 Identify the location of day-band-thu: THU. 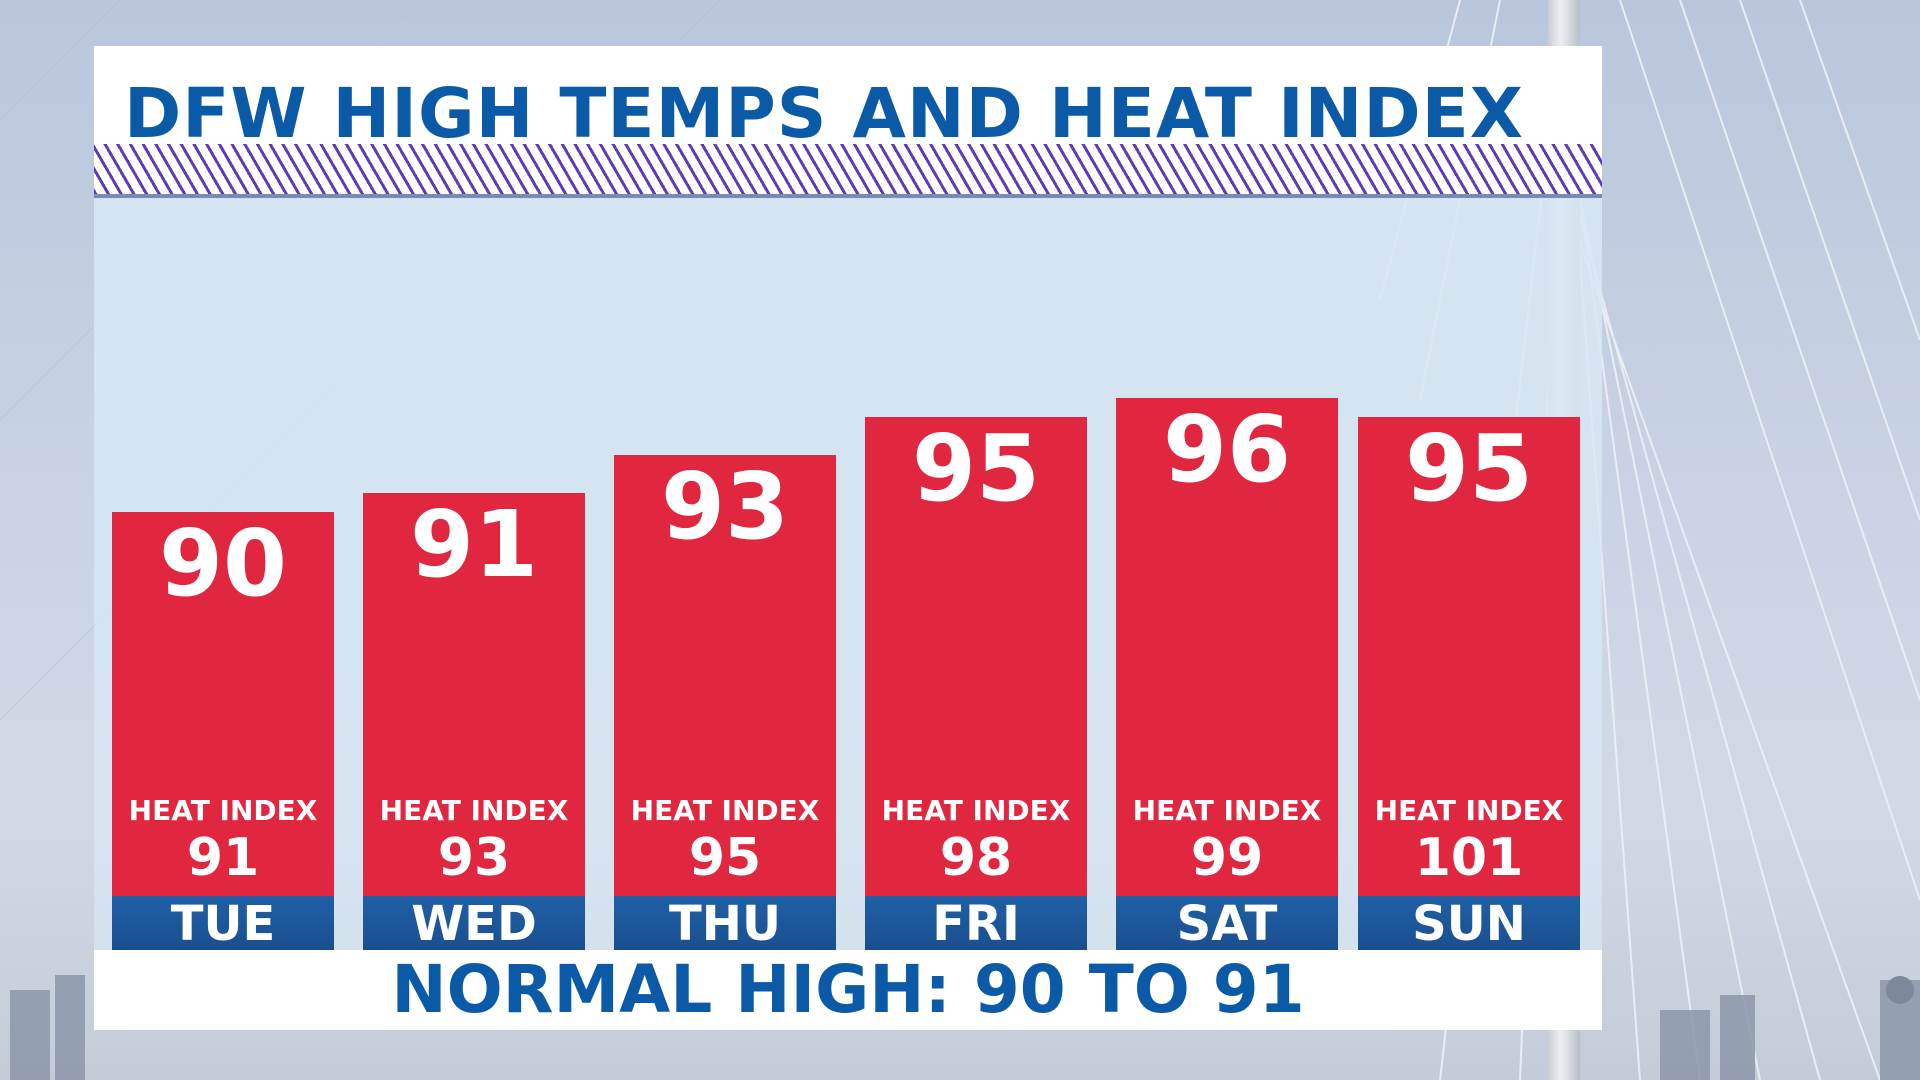
(725, 924).